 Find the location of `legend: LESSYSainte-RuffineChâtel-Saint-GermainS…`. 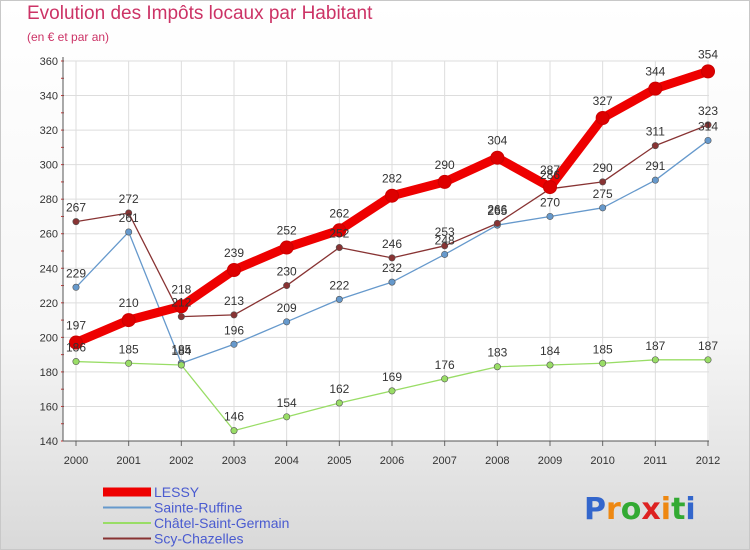

legend: LESSYSainte-RuffineChâtel-Saint-GermainS… is located at coordinates (196, 515).